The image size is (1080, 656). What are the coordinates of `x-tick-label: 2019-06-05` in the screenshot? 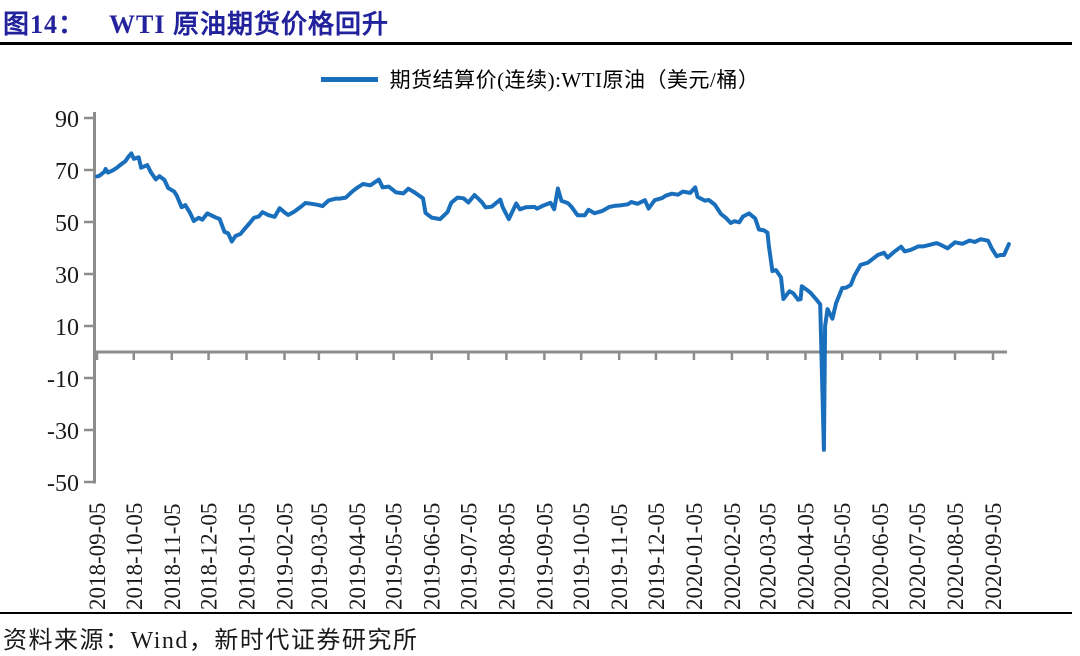 It's located at (432, 556).